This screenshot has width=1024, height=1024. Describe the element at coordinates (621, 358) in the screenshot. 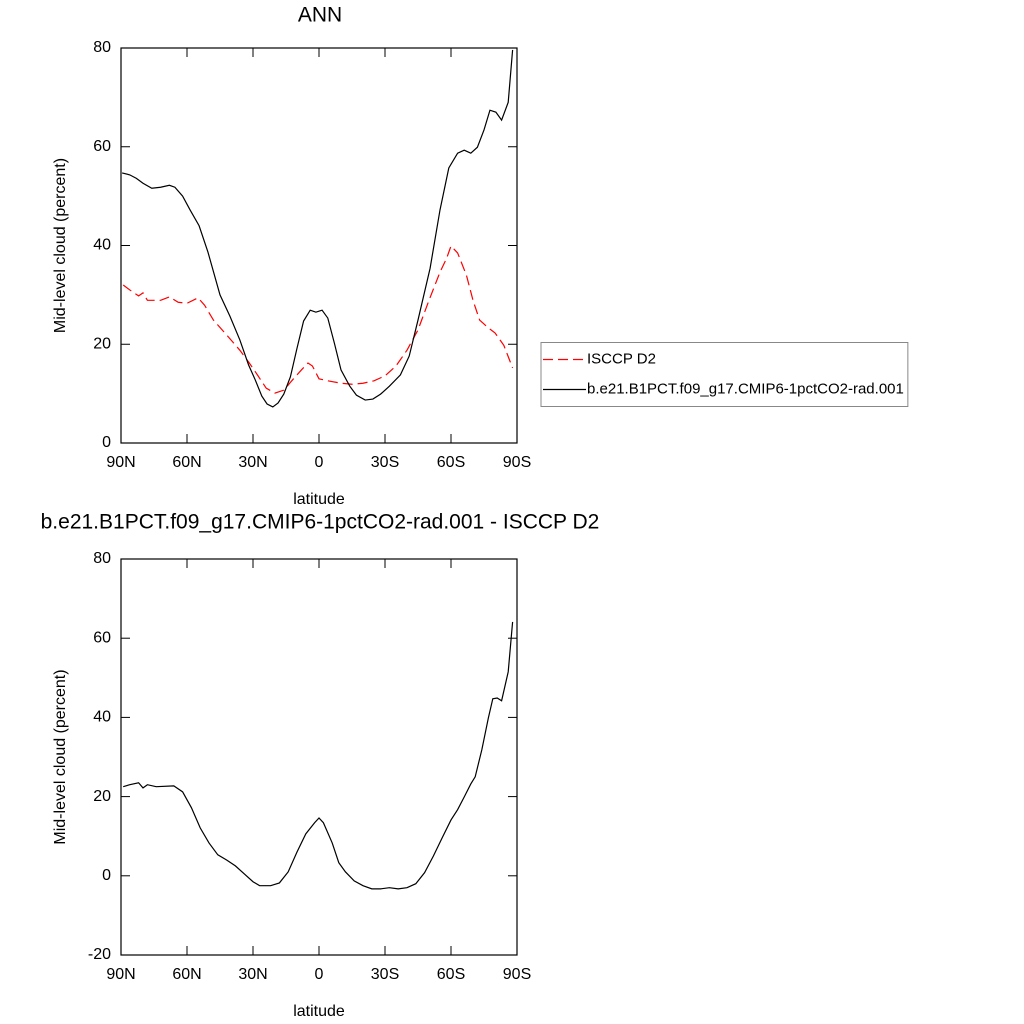

I see `legend-label: ISCCP D2` at that location.